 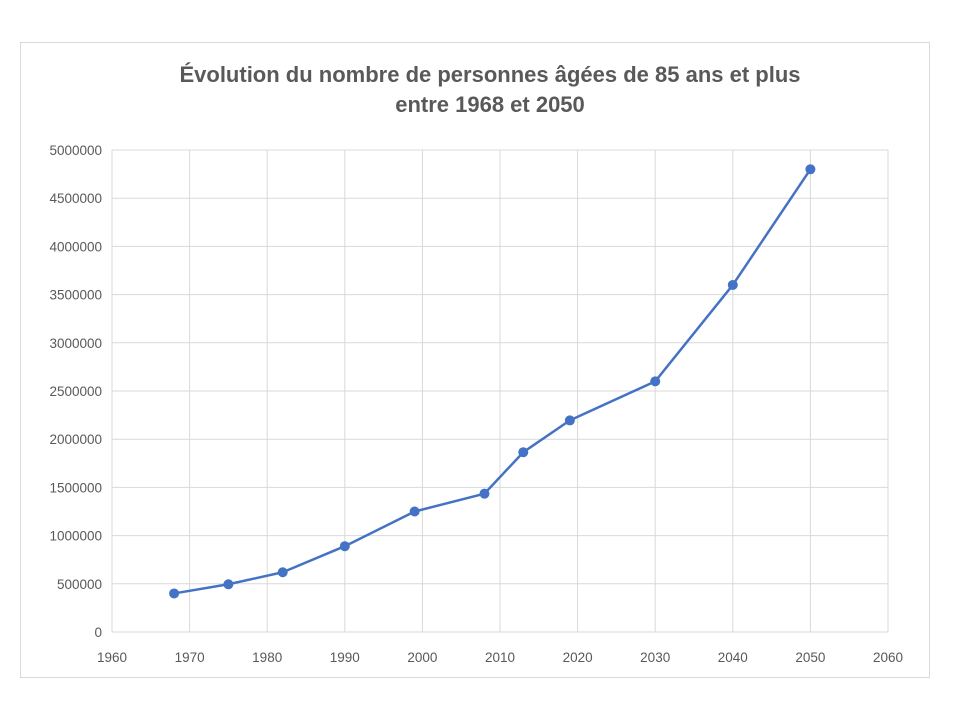 What do you see at coordinates (75, 246) in the screenshot?
I see `y-tick-label: 4000000` at bounding box center [75, 246].